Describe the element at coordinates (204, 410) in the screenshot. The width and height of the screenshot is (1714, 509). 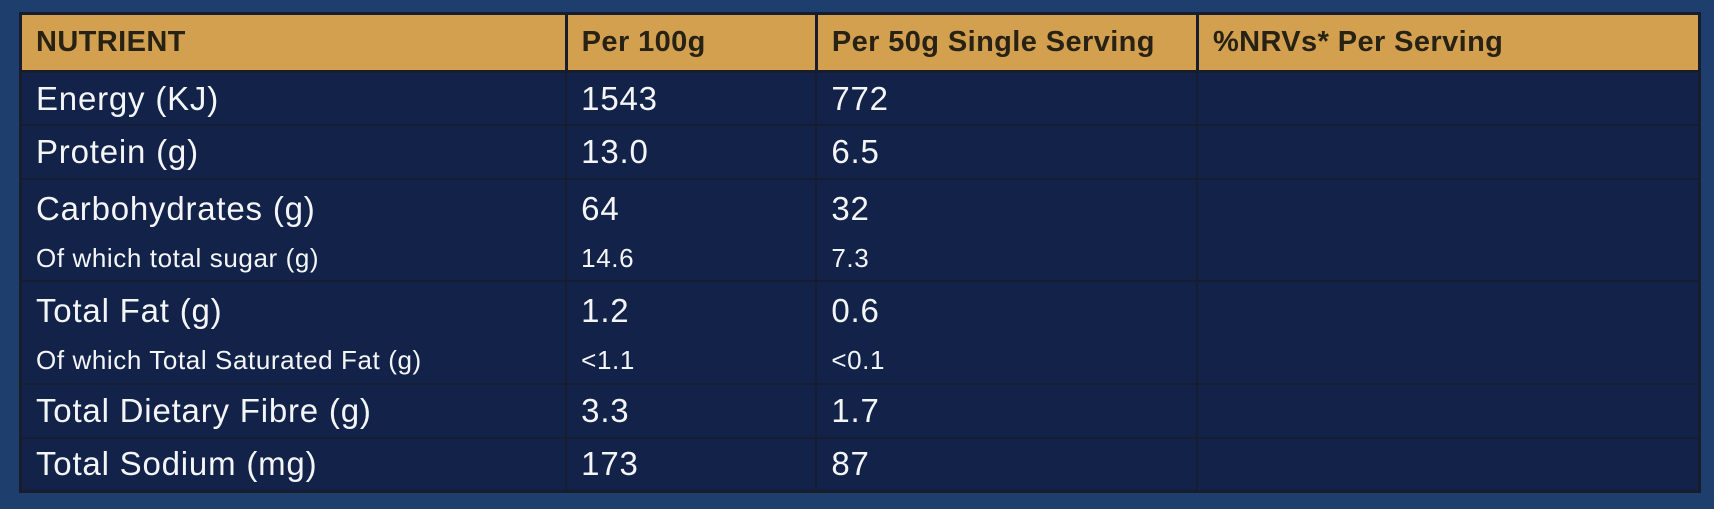
I see `cell-value: Total Dietary Fibre (g)` at that location.